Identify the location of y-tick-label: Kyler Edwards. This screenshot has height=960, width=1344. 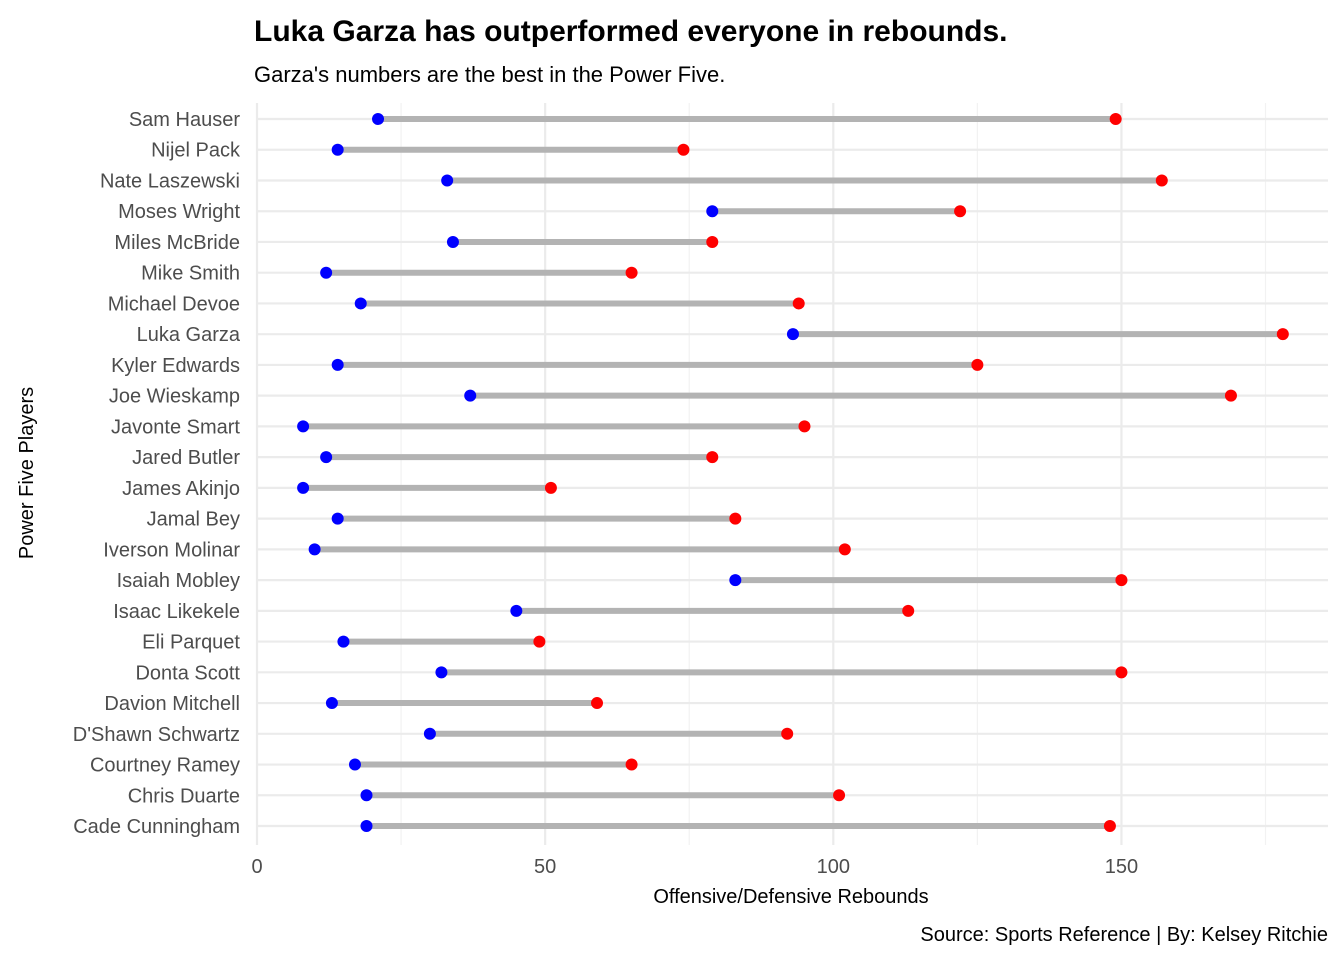
(175, 366).